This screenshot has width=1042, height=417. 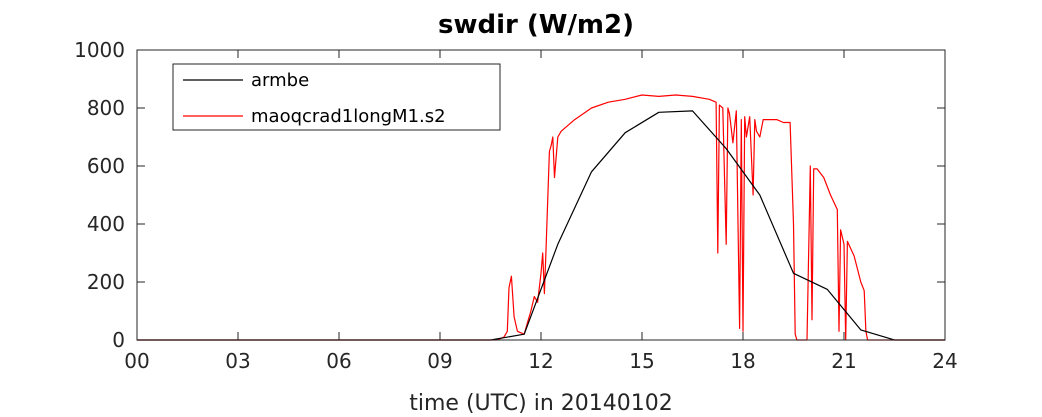 What do you see at coordinates (439, 361) in the screenshot?
I see `x-tick-label: 09` at bounding box center [439, 361].